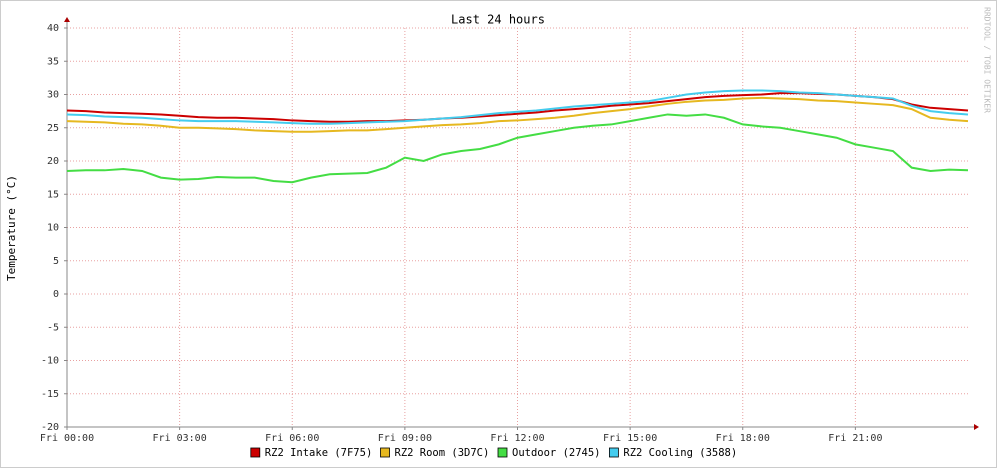 Image resolution: width=997 pixels, height=468 pixels. I want to click on y-tick-label: 5, so click(56, 261).